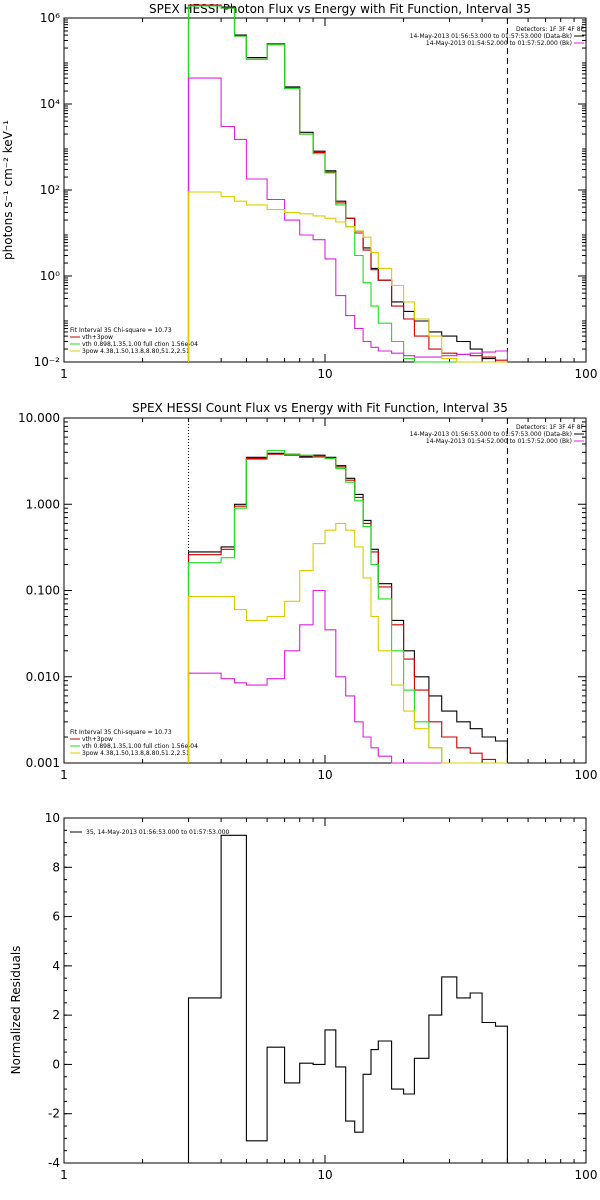 The width and height of the screenshot is (600, 1200). Describe the element at coordinates (47, 362) in the screenshot. I see `y-tick-label-0-4: 10⁻²` at that location.